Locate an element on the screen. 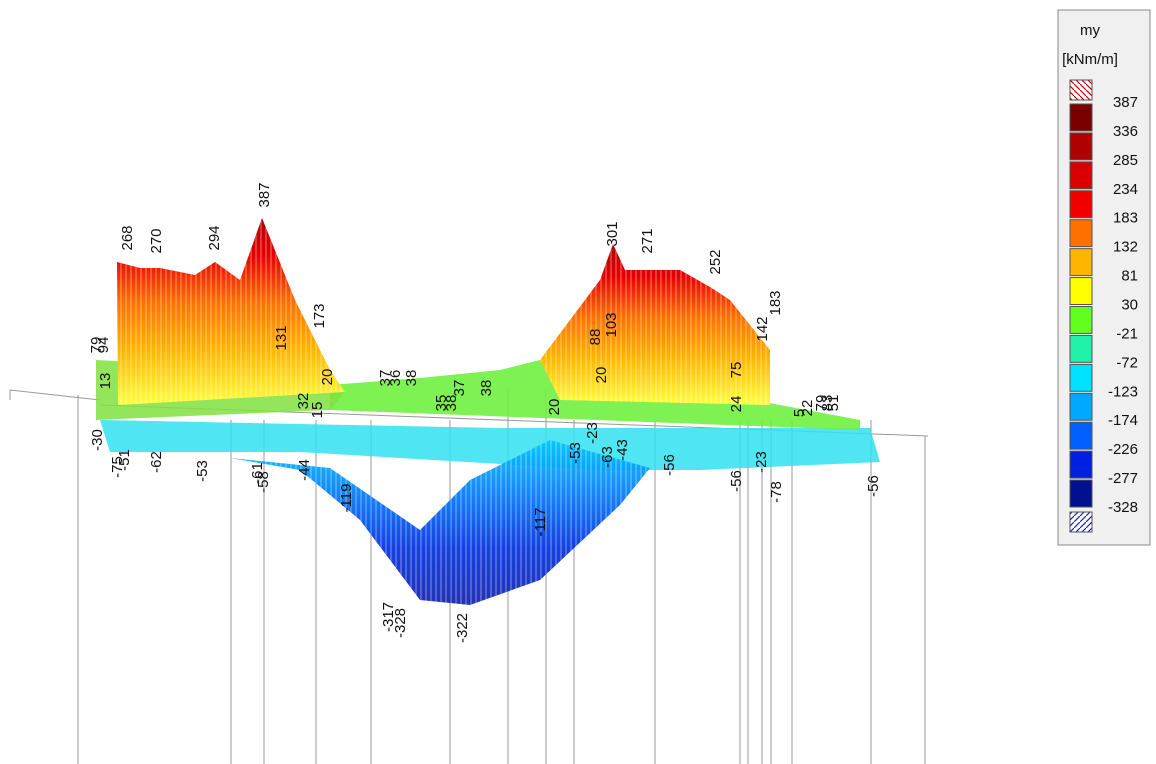 This screenshot has height=764, width=1156. value-label: -63 is located at coordinates (607, 457).